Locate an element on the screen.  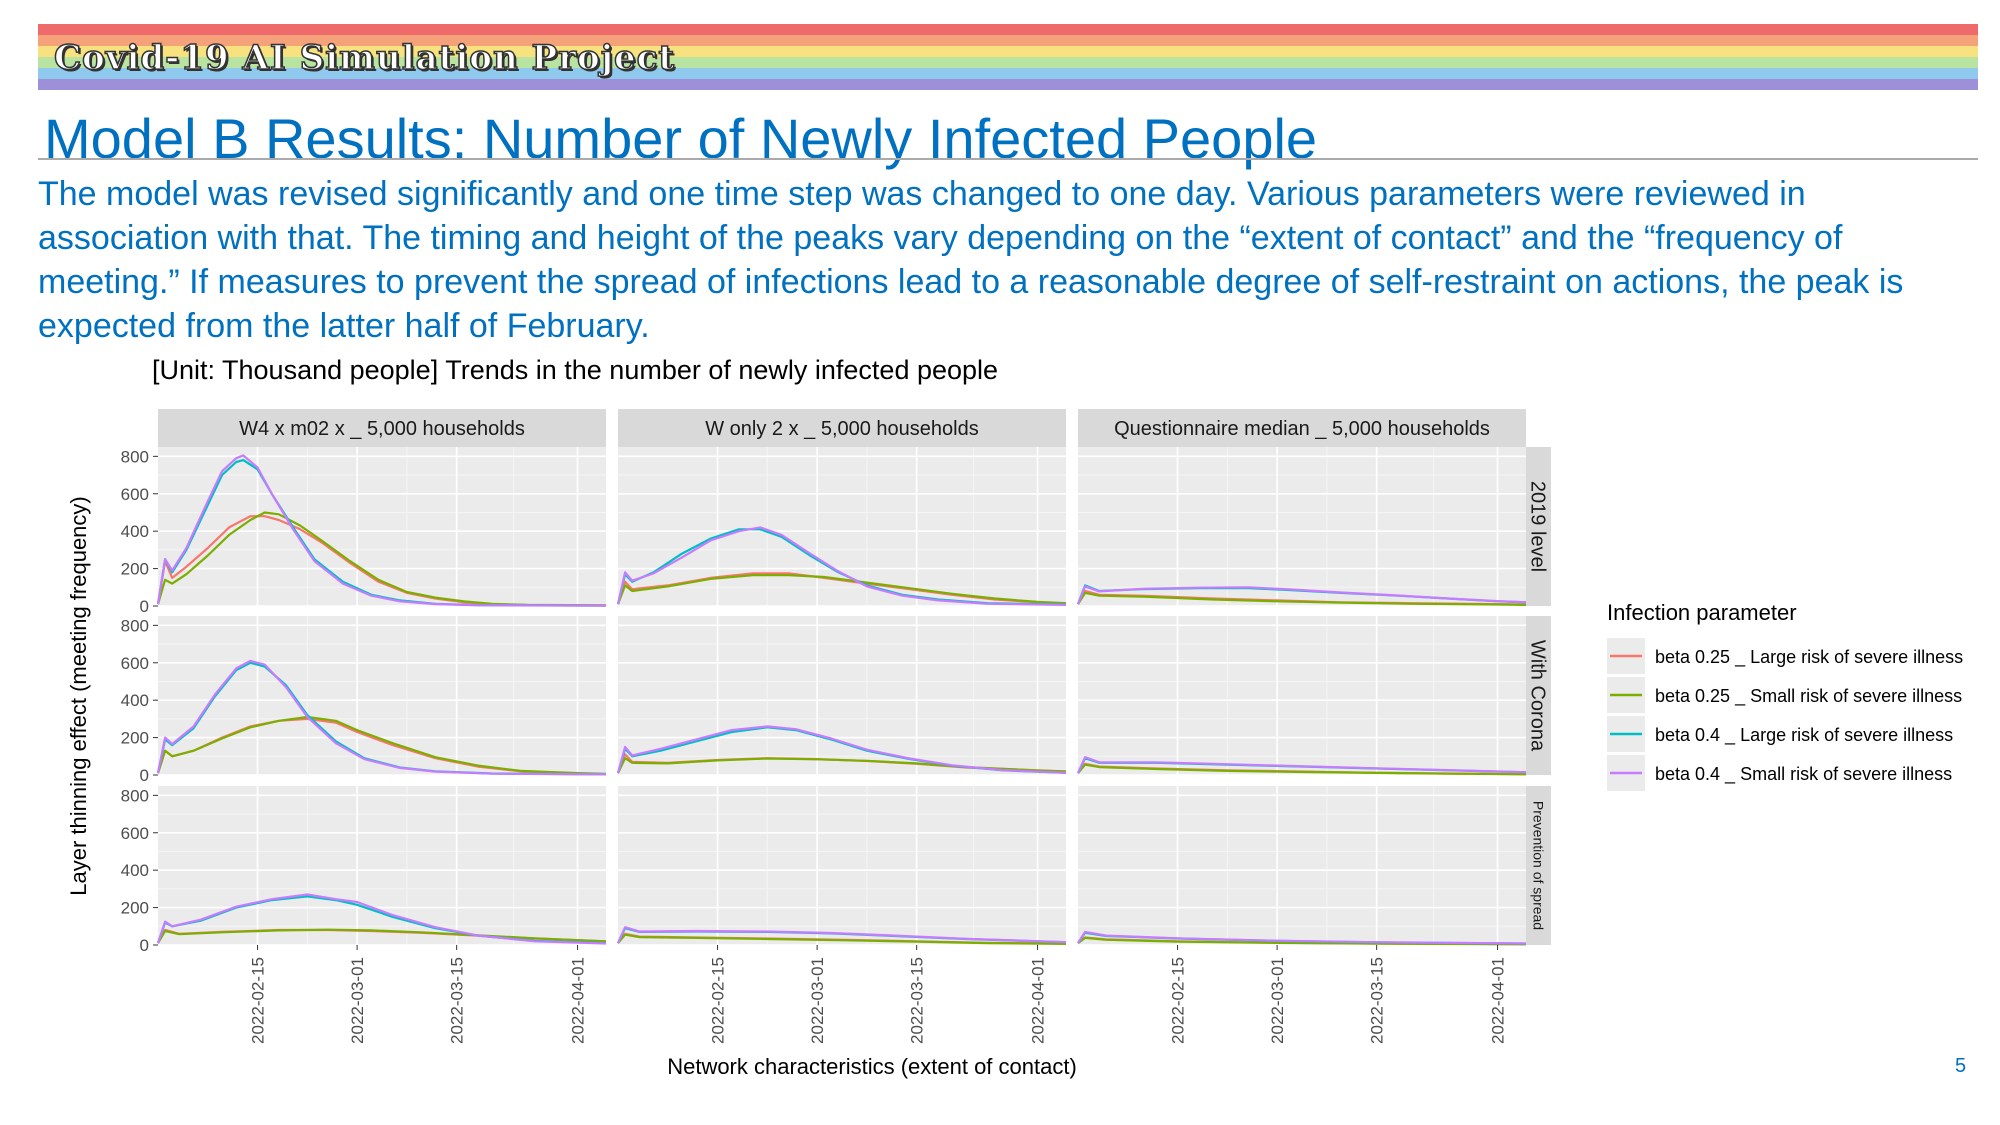
row-strip-label: With Corona is located at coordinates (1538, 696).